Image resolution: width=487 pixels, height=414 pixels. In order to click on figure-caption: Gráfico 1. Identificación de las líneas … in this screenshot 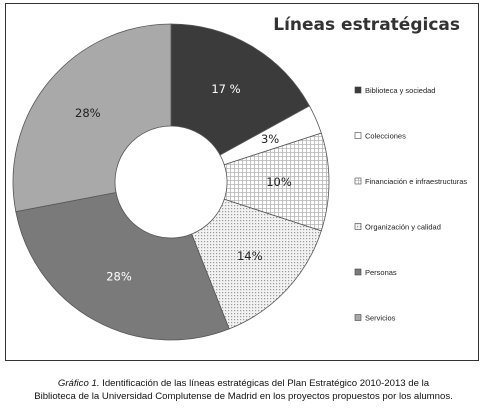, I will do `click(243, 390)`.